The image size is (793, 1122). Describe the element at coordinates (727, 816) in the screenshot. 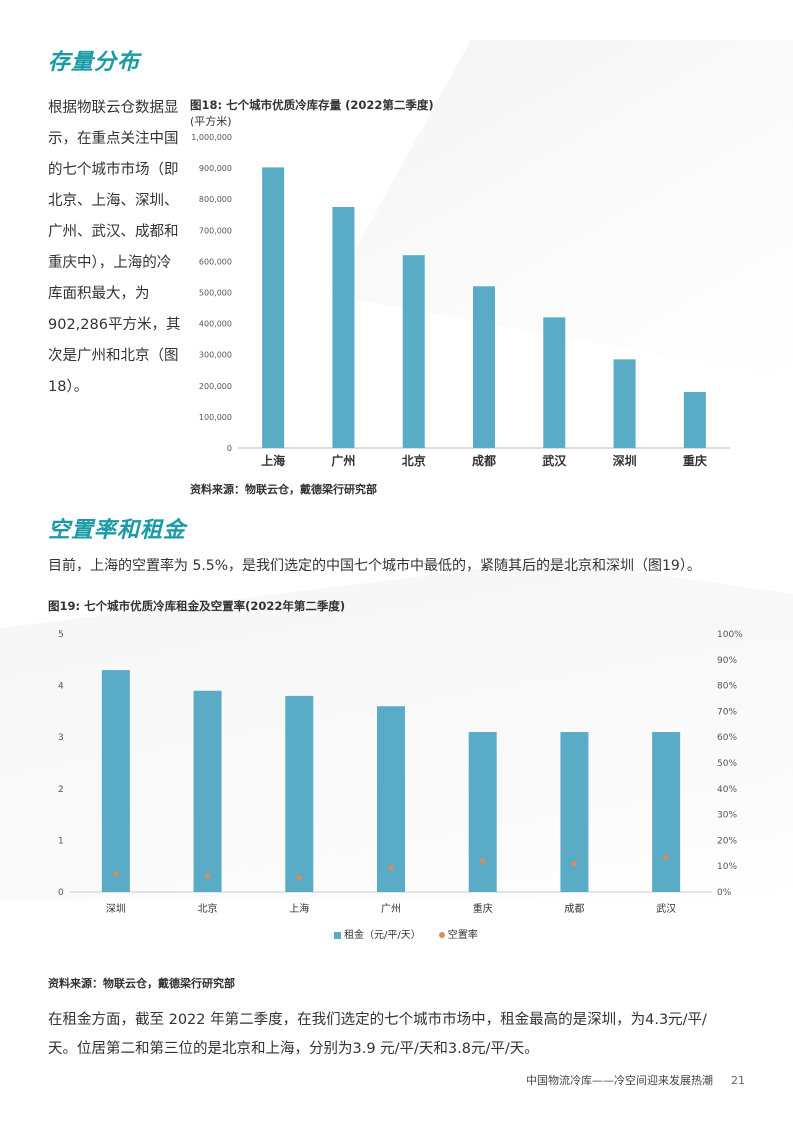

I see `y2-tick-label: 30%` at that location.